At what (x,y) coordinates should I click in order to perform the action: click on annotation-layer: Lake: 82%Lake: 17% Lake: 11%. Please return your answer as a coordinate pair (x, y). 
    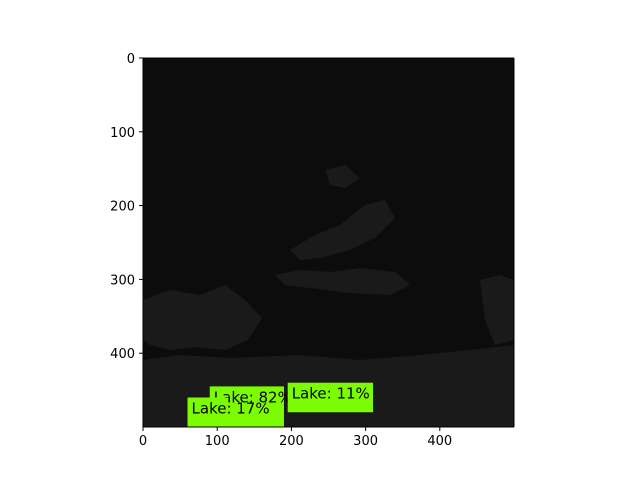
    Looking at the image, I should click on (280, 404).